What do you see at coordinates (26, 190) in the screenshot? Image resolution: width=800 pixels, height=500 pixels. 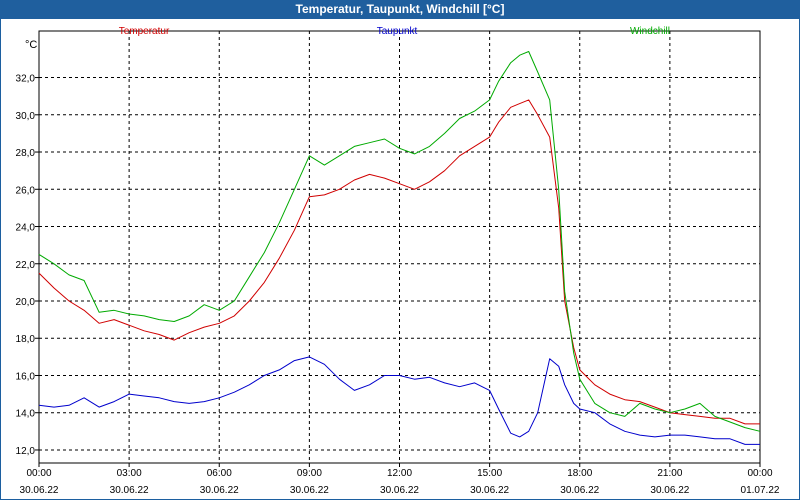 I see `y-tick-label: 26,0` at bounding box center [26, 190].